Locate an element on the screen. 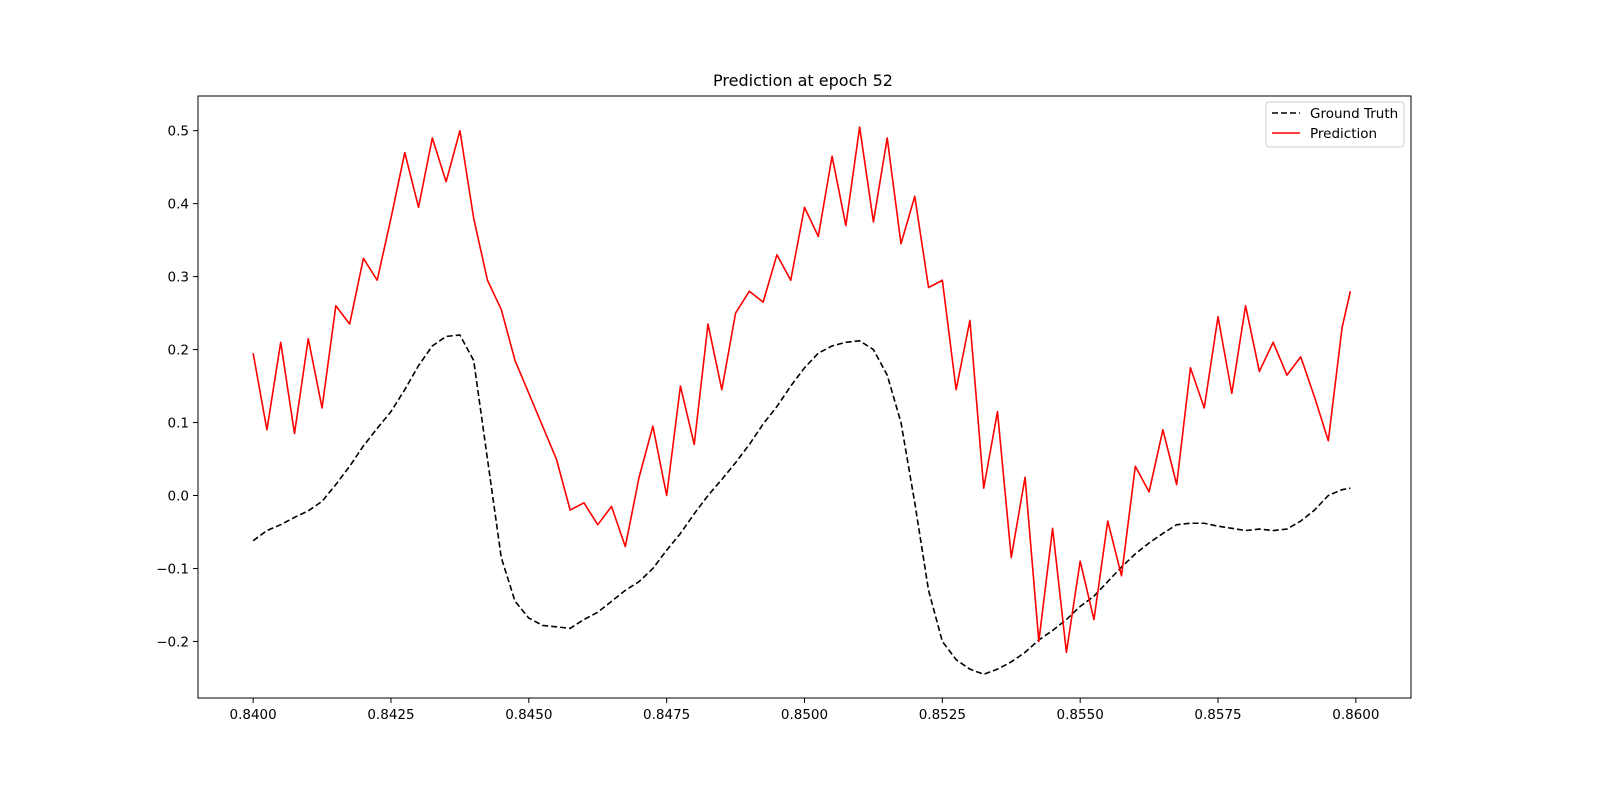  legend-box is located at coordinates (1335, 124).